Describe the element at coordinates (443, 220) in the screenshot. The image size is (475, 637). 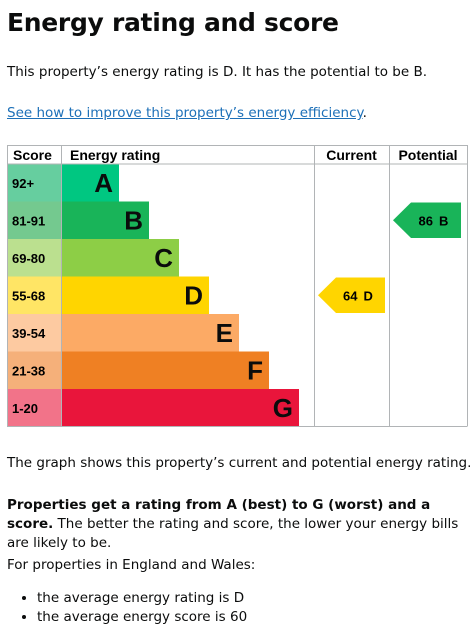
I see `potential-arrow-letter: B` at that location.